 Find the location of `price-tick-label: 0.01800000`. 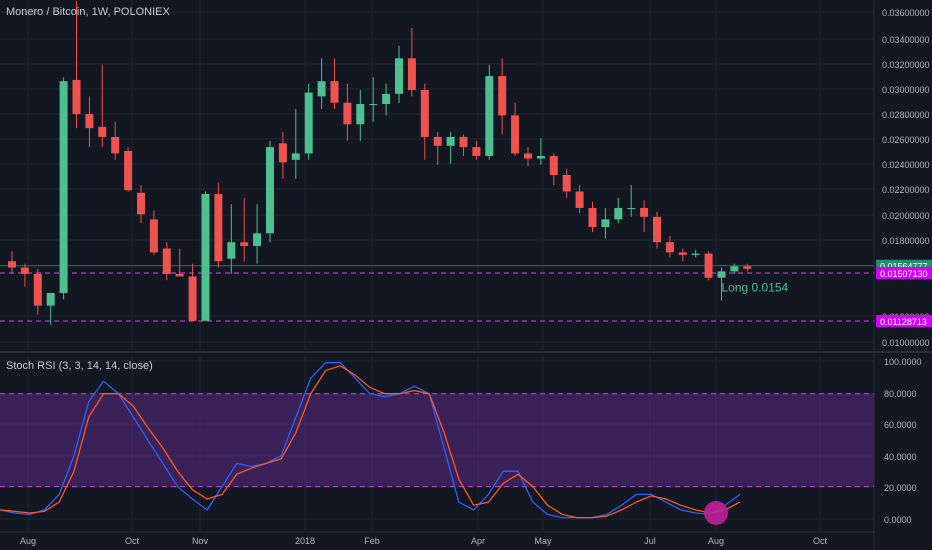

price-tick-label: 0.01800000 is located at coordinates (906, 241).